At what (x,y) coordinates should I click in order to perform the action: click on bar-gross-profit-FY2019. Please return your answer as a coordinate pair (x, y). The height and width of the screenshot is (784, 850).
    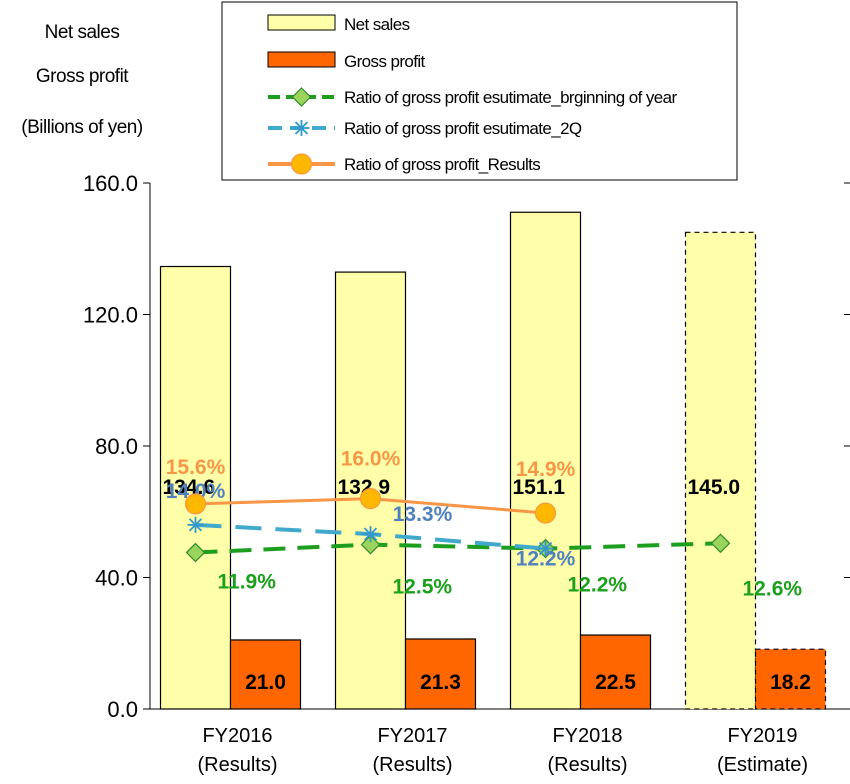
    Looking at the image, I should click on (790, 679).